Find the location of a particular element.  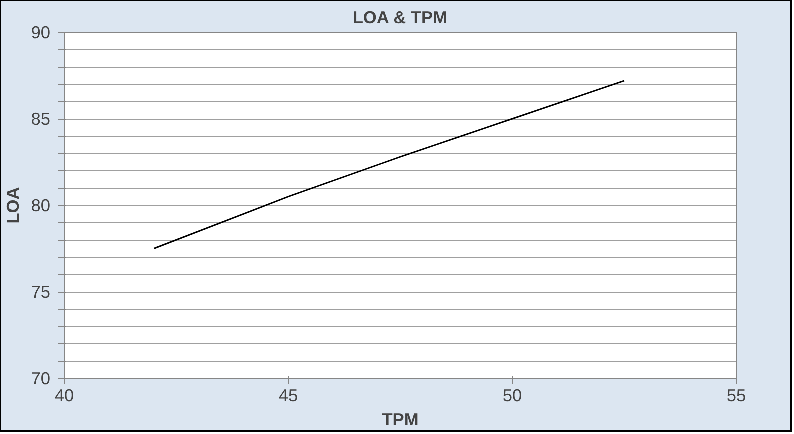

x-tick-label: 45 is located at coordinates (288, 396).